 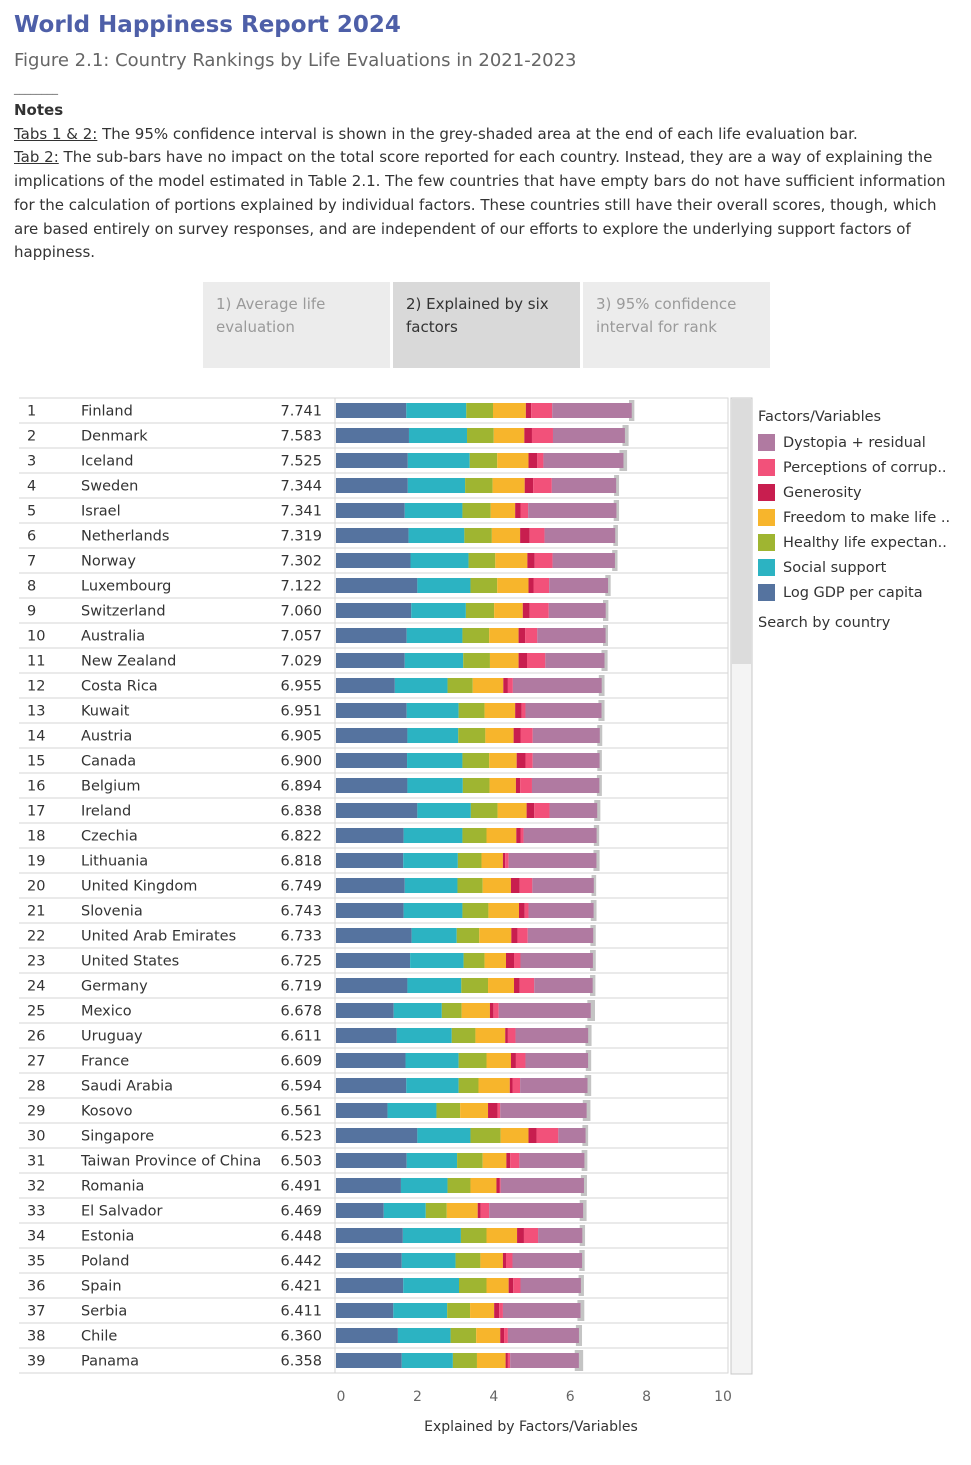 What do you see at coordinates (126, 587) in the screenshot?
I see `country-label: Luxembourg` at bounding box center [126, 587].